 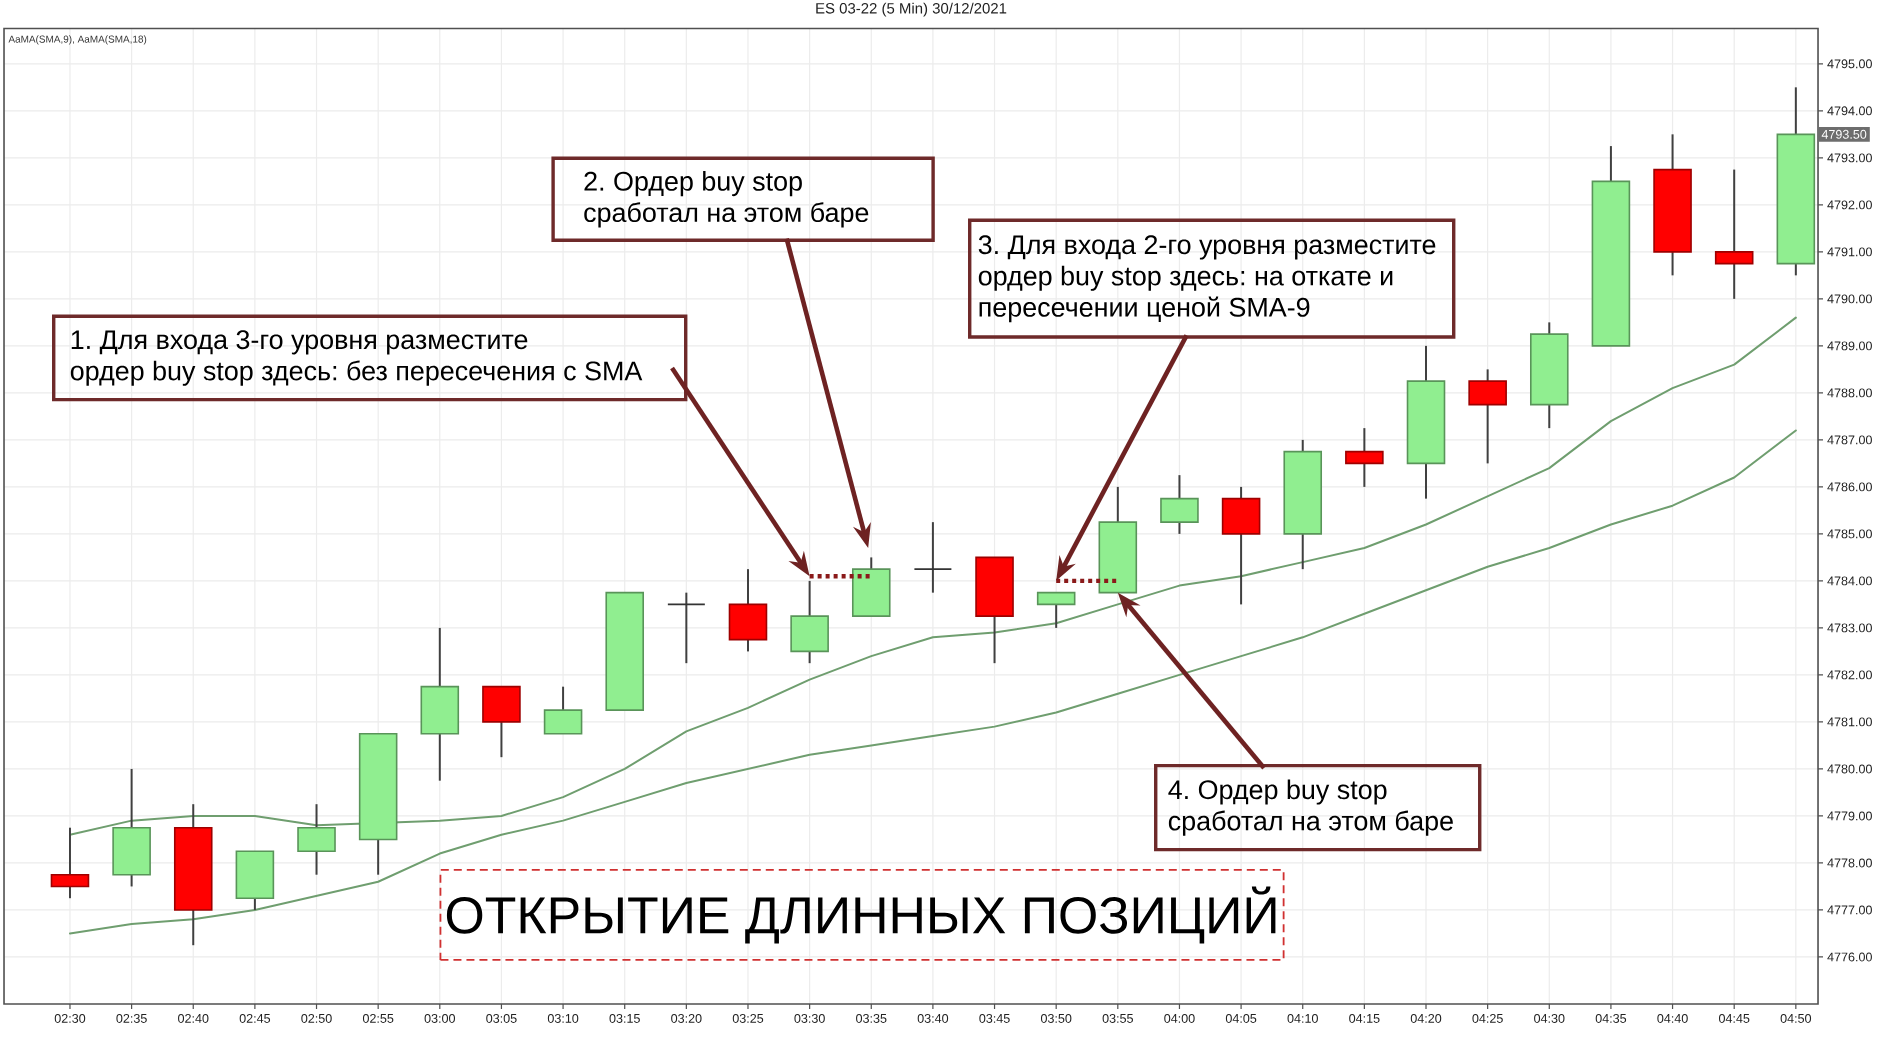 I want to click on annotation: 4. Ордер buy stop сработал на этом баре, so click(x=1310, y=807).